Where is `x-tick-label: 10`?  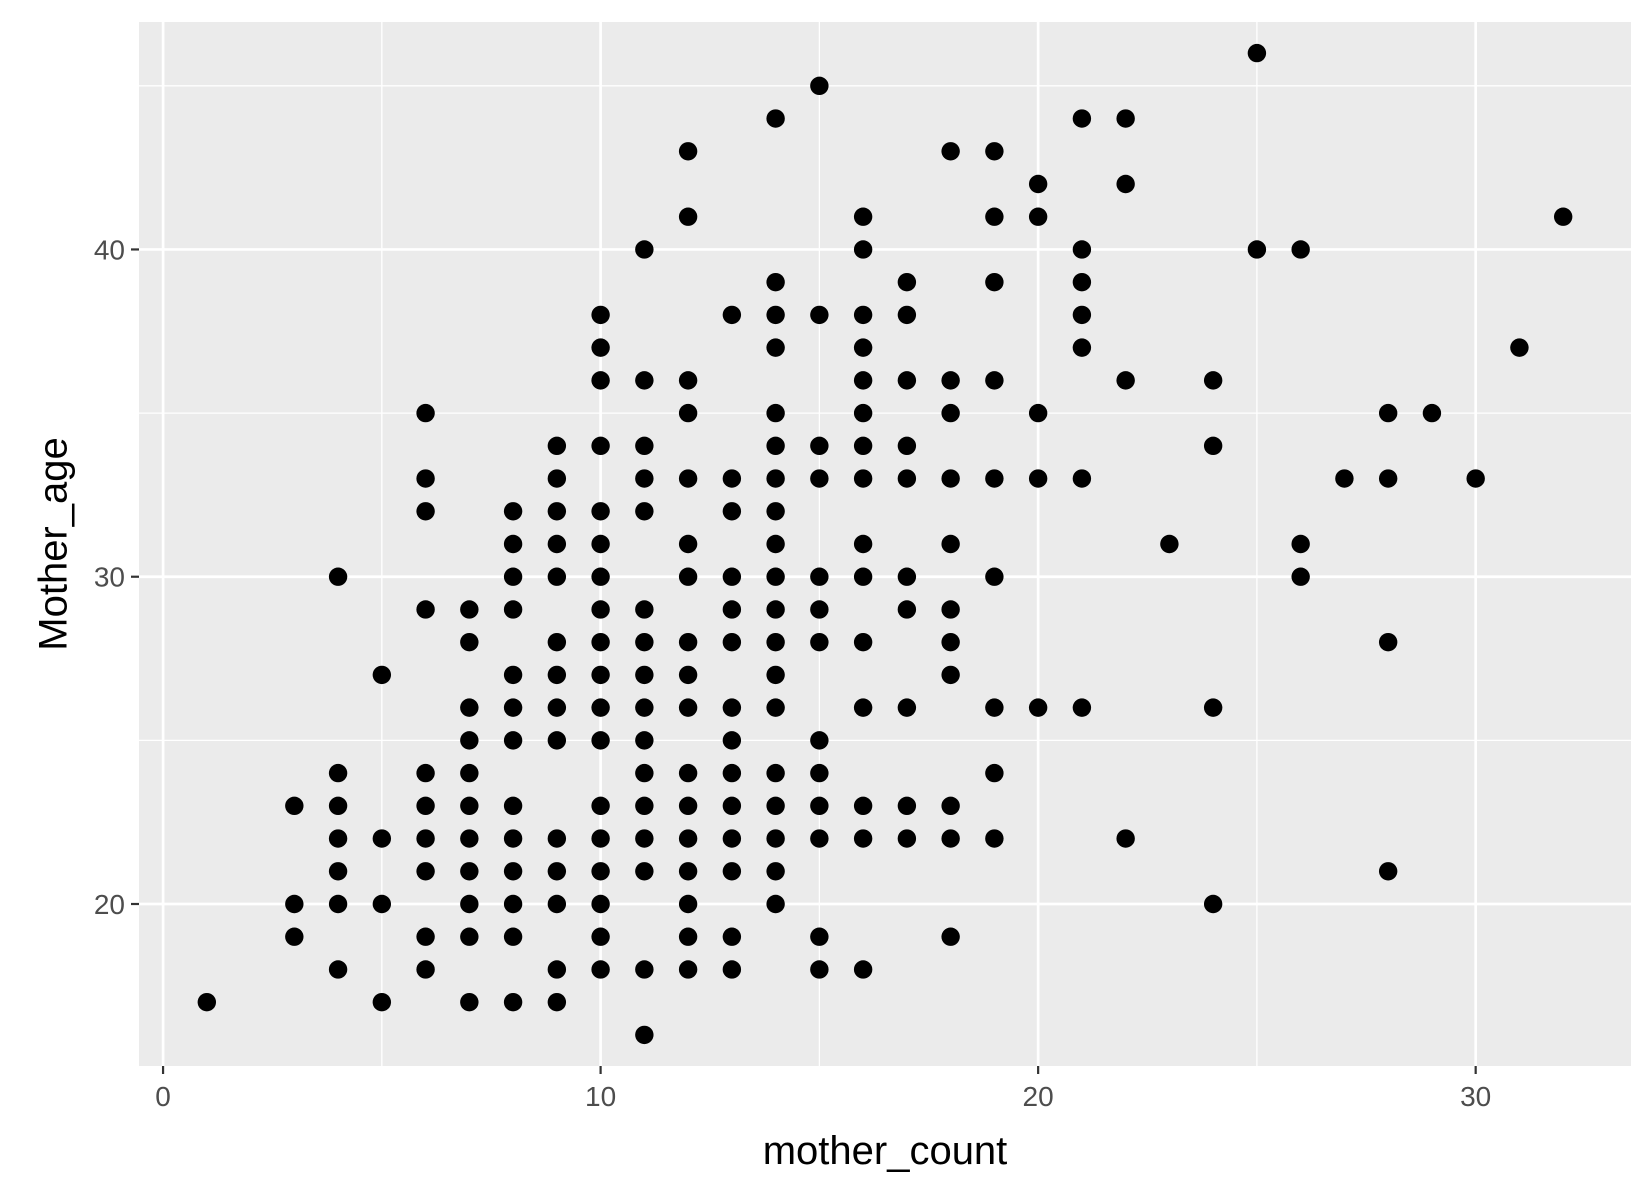 x-tick-label: 10 is located at coordinates (600, 1096).